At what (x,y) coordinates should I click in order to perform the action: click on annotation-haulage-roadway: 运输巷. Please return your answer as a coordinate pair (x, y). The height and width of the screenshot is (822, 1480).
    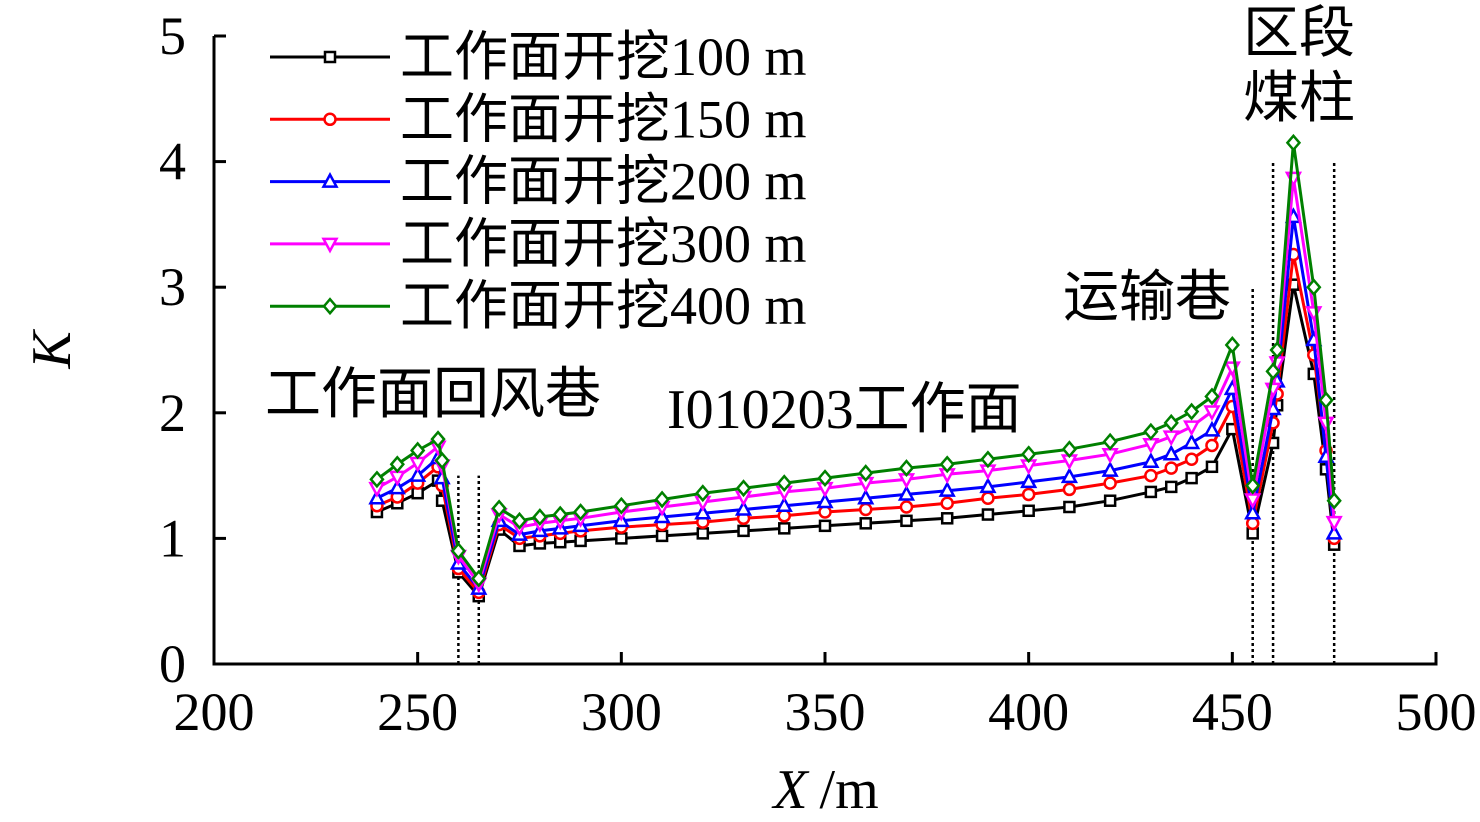
    Looking at the image, I should click on (1147, 298).